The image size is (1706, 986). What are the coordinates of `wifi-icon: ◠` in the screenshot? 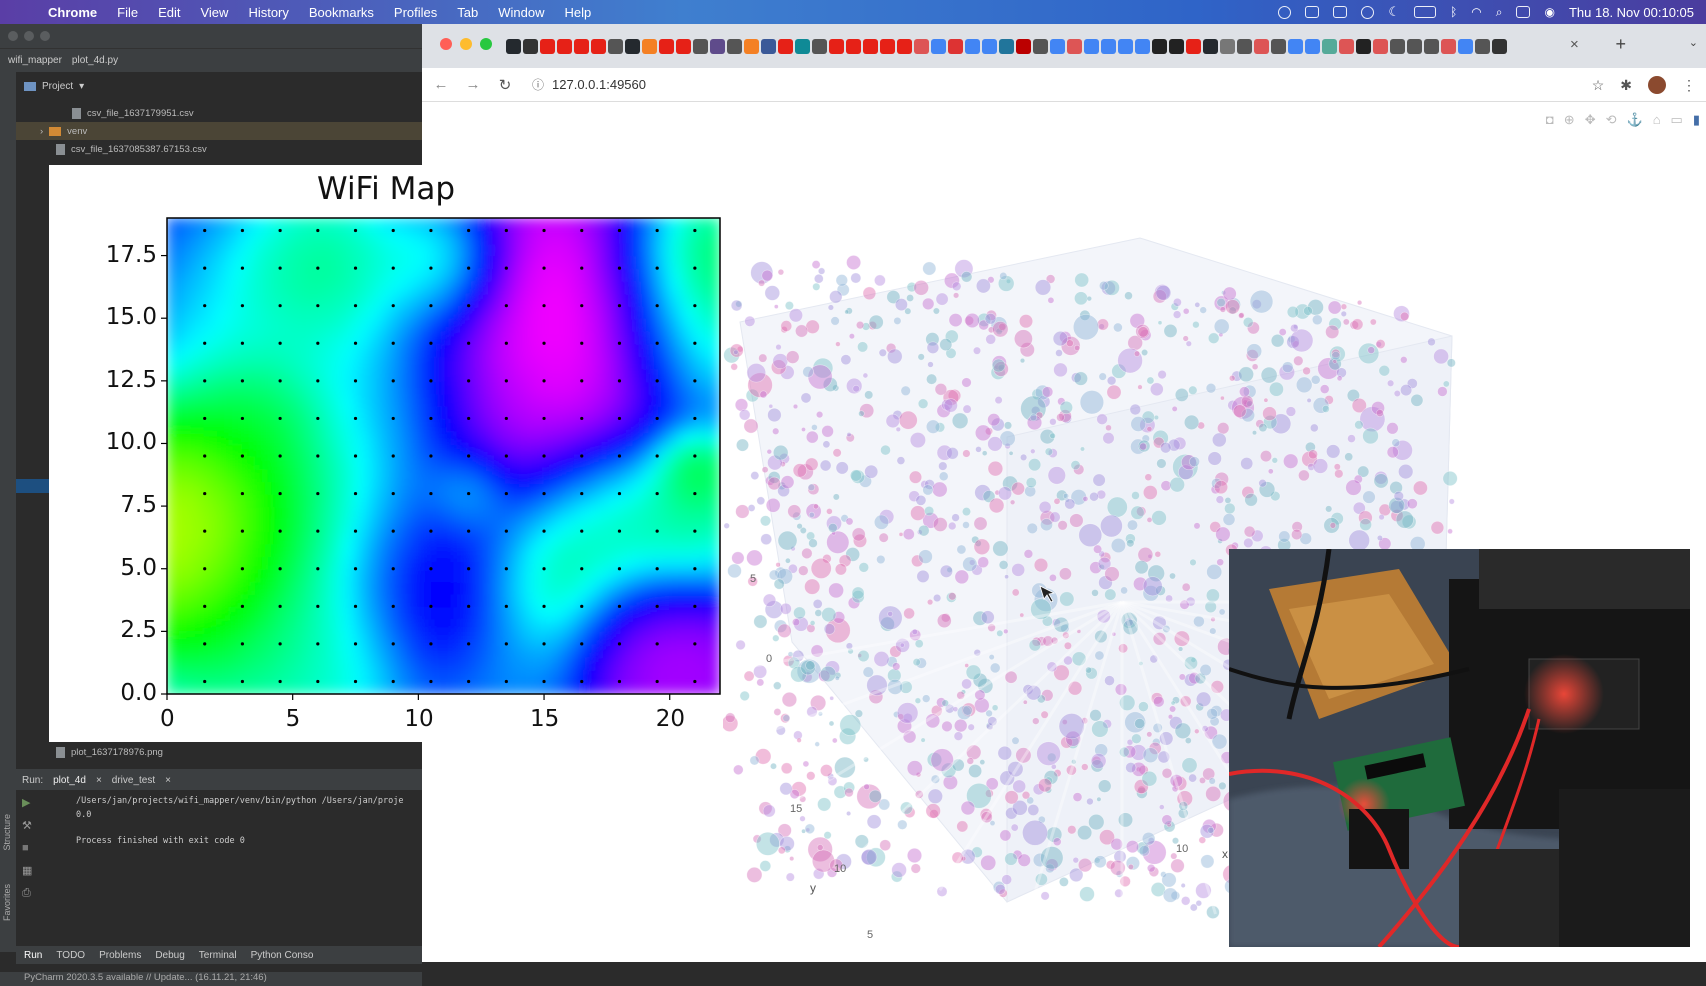 It's located at (1476, 12).